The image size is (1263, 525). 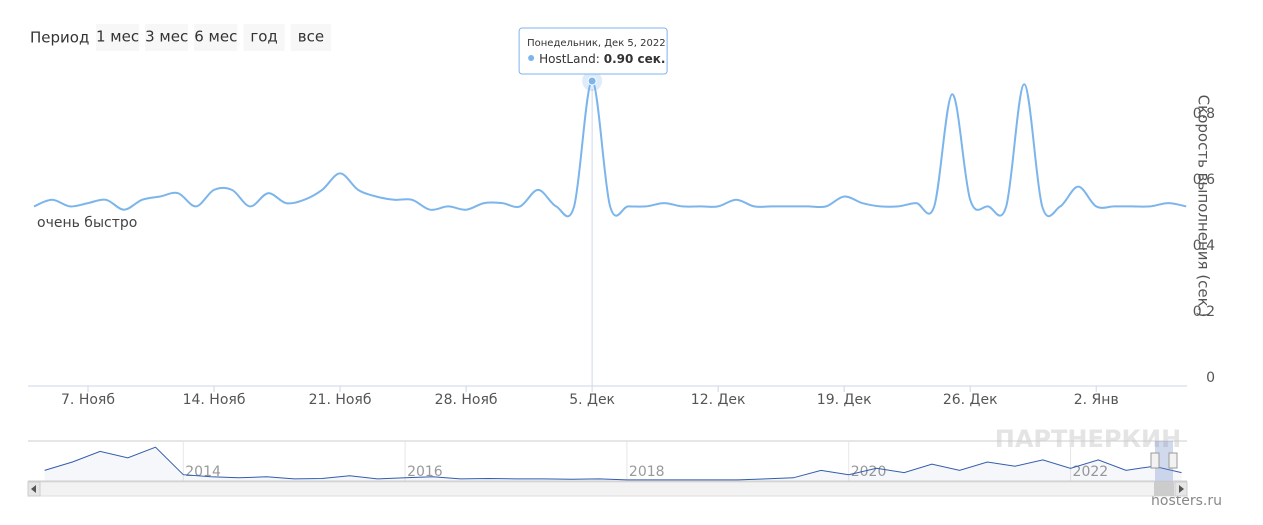 I want to click on range-button-label: 6 мес, so click(x=215, y=37).